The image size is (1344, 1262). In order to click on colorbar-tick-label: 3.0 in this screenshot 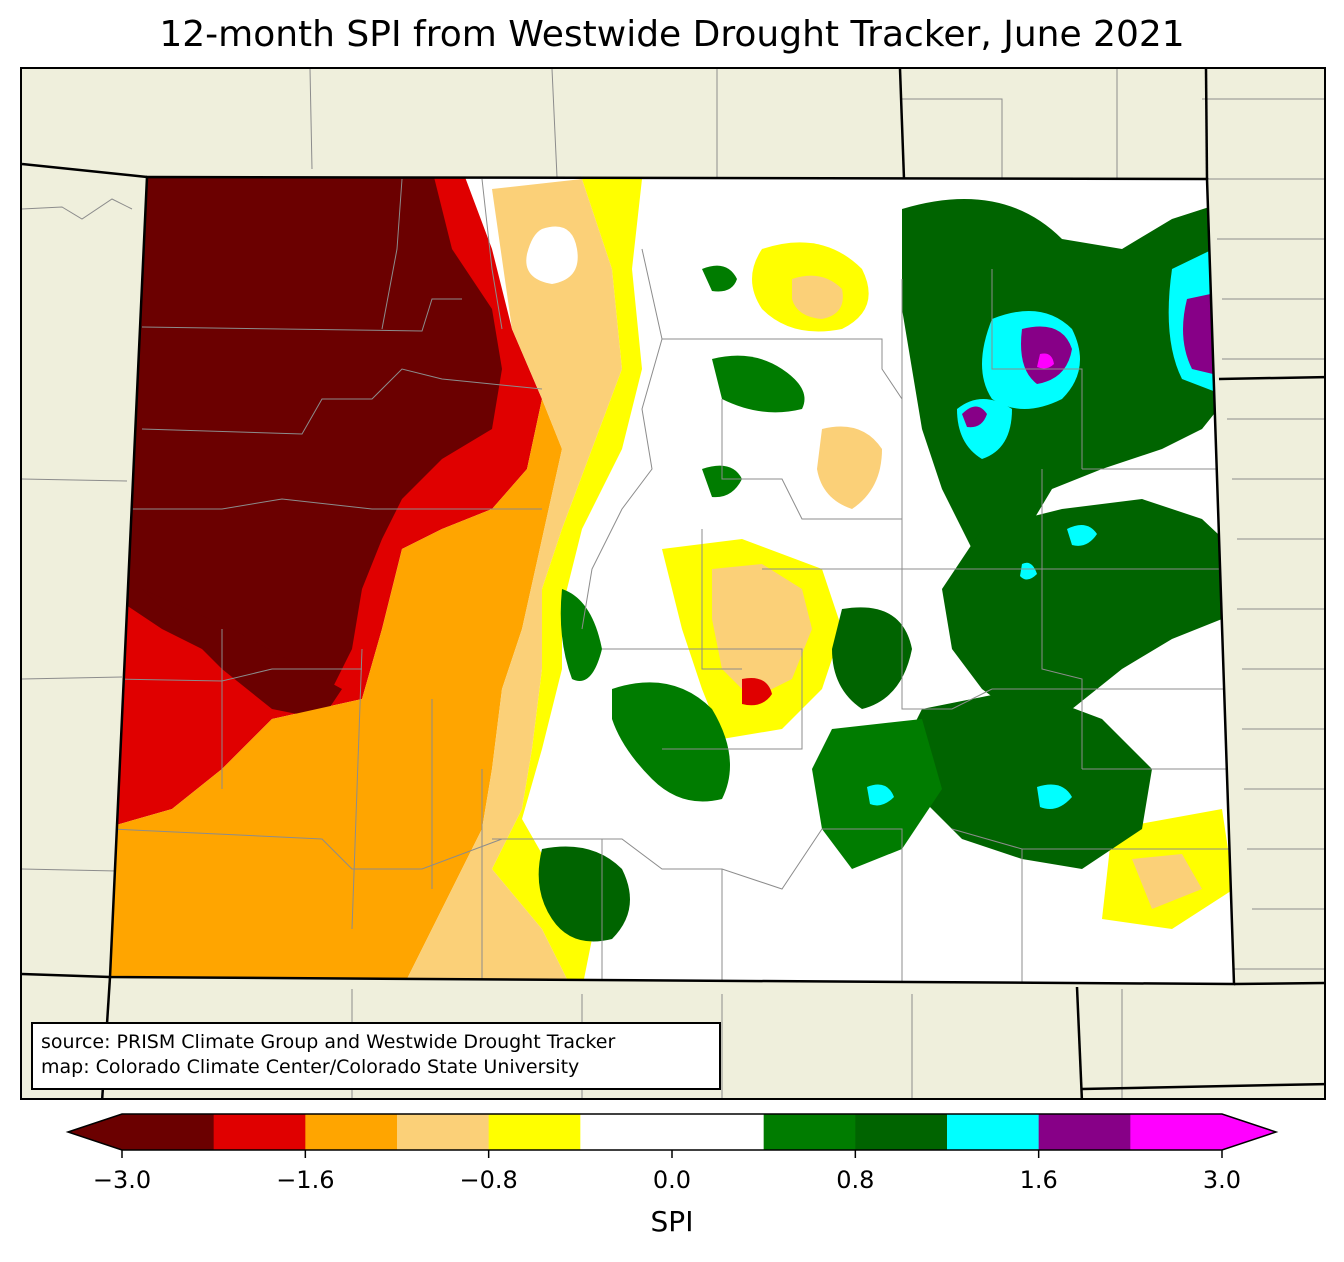, I will do `click(1222, 1180)`.